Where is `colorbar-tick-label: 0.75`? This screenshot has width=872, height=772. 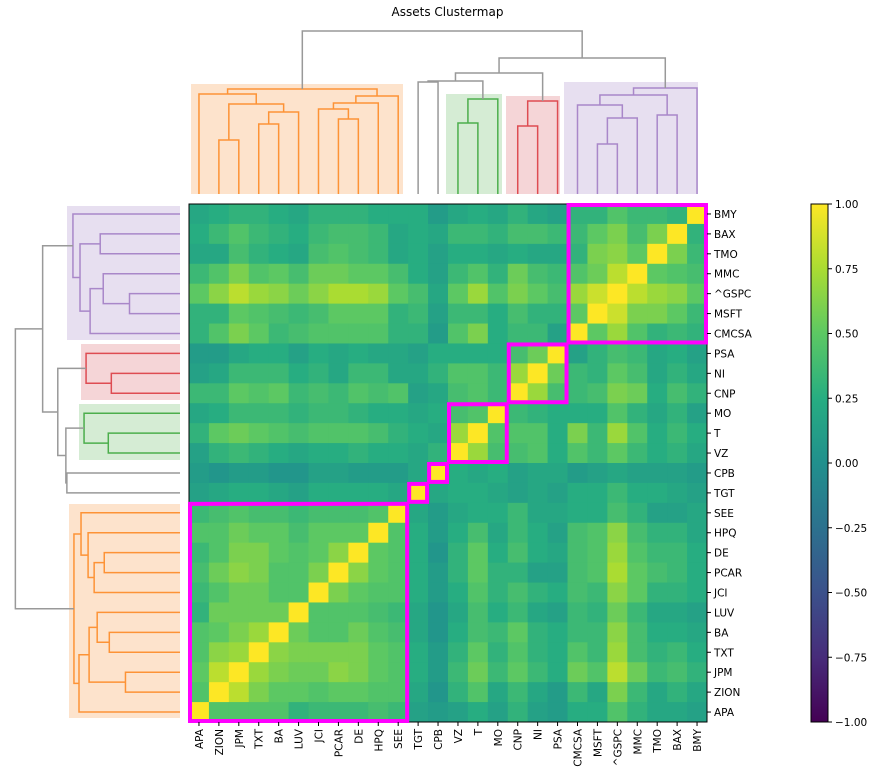
colorbar-tick-label: 0.75 is located at coordinates (846, 270).